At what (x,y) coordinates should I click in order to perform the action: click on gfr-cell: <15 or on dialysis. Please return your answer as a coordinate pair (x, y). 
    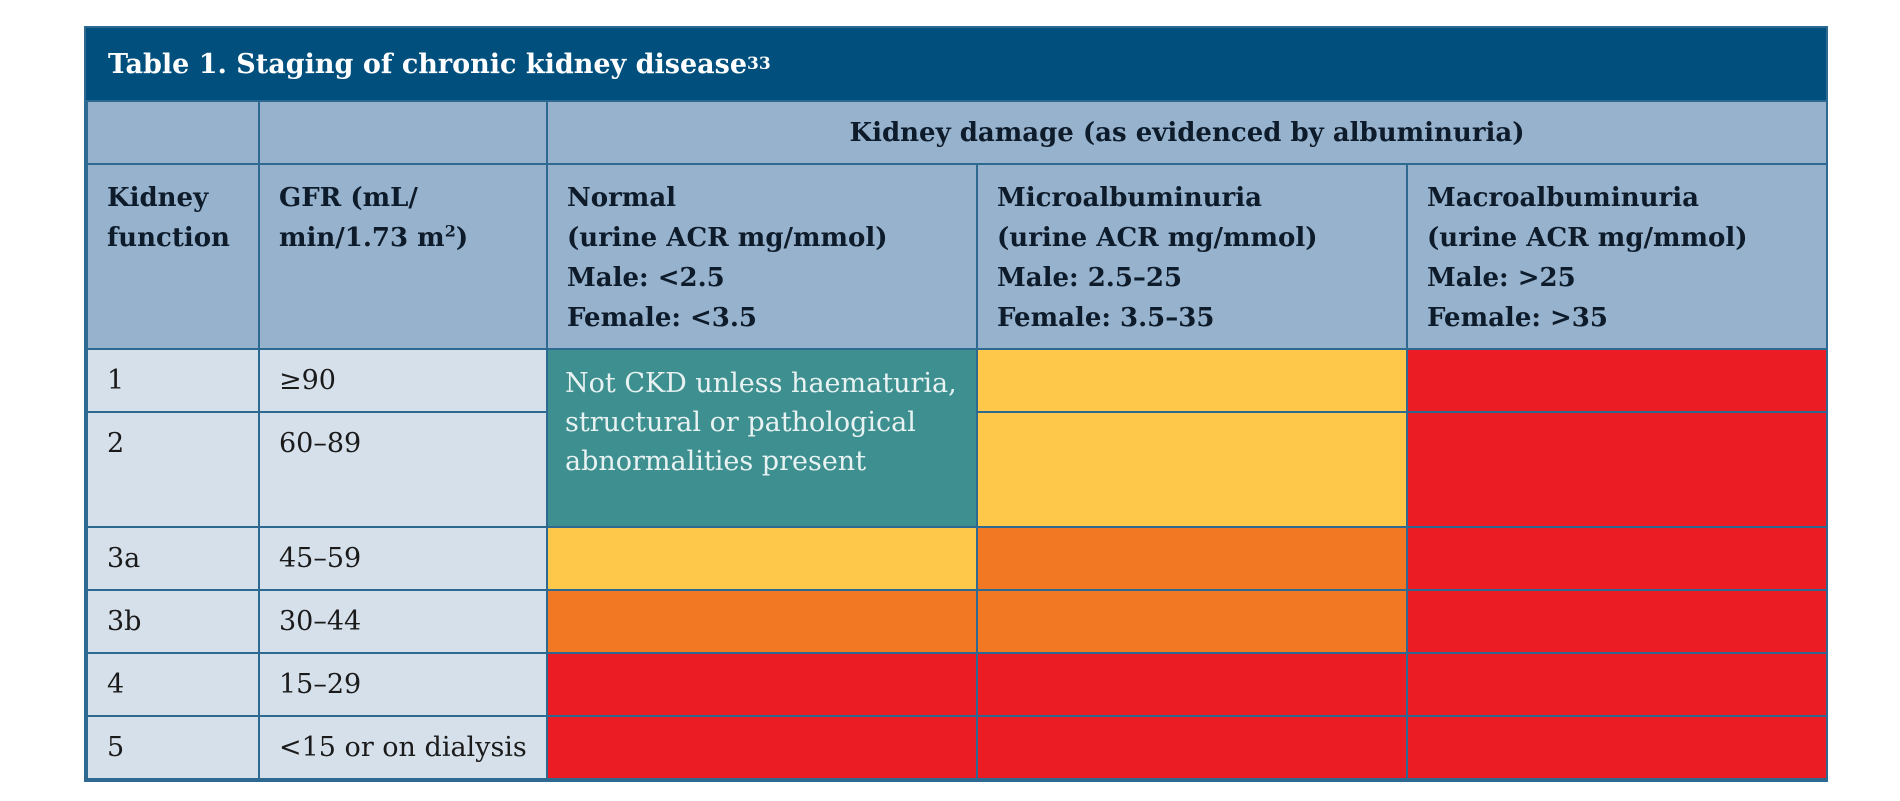
    Looking at the image, I should click on (403, 747).